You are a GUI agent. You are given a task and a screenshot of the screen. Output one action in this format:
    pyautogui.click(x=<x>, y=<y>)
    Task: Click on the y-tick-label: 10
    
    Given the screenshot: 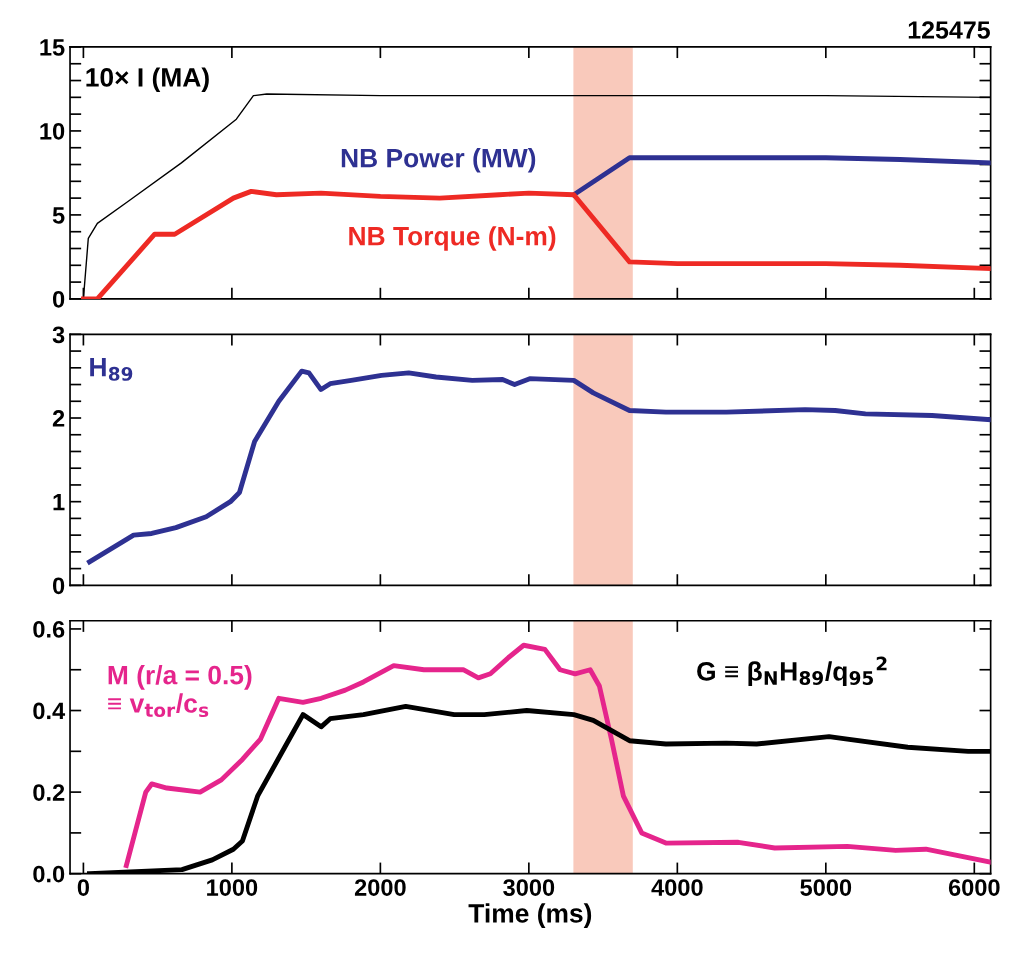 What is the action you would take?
    pyautogui.click(x=52, y=131)
    